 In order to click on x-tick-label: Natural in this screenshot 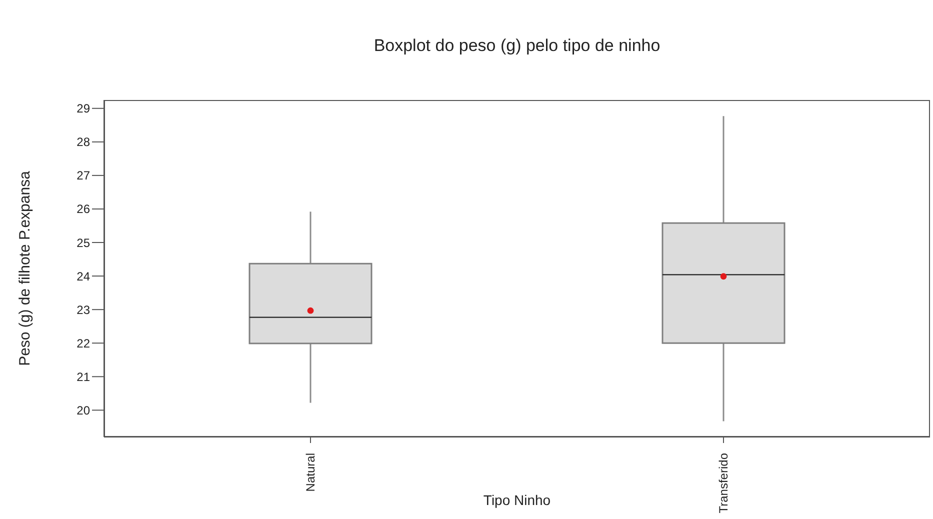, I will do `click(311, 472)`.